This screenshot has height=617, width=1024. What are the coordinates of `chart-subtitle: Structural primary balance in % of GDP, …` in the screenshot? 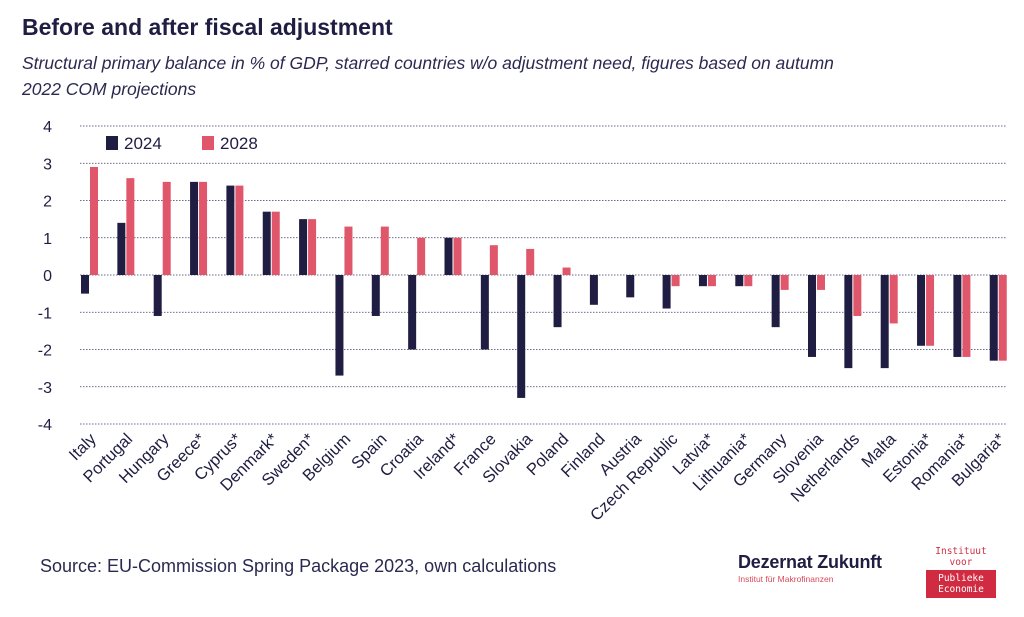 It's located at (428, 76).